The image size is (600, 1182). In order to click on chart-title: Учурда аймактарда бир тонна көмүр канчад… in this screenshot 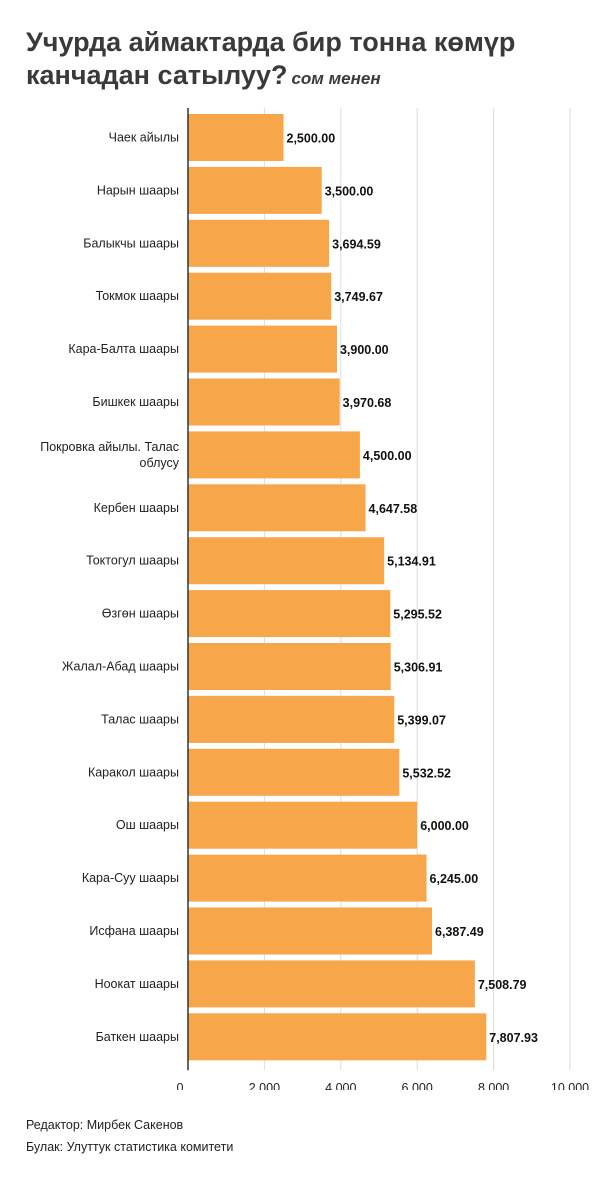, I will do `click(306, 60)`.